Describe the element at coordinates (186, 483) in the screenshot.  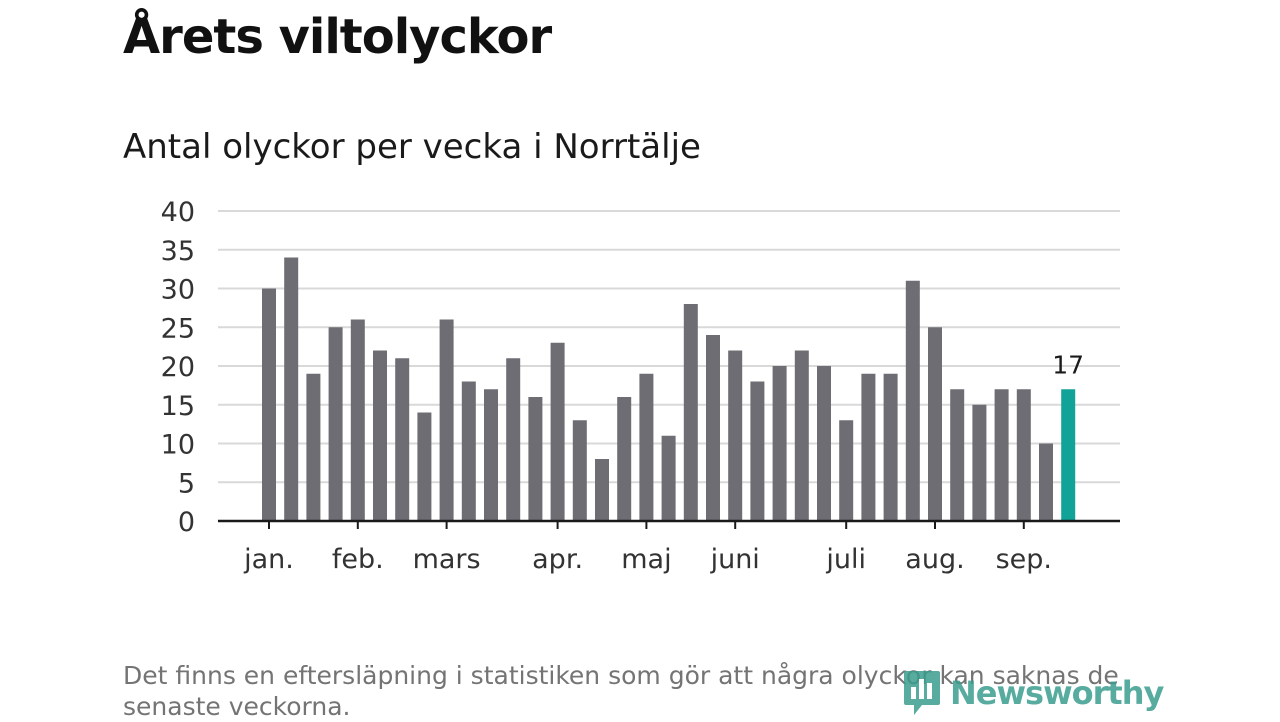
I see `y-tick-label: 5` at that location.